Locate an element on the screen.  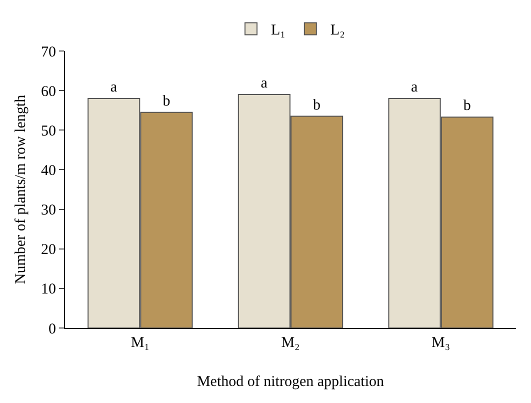
x-tick-label: M₃ is located at coordinates (441, 343).